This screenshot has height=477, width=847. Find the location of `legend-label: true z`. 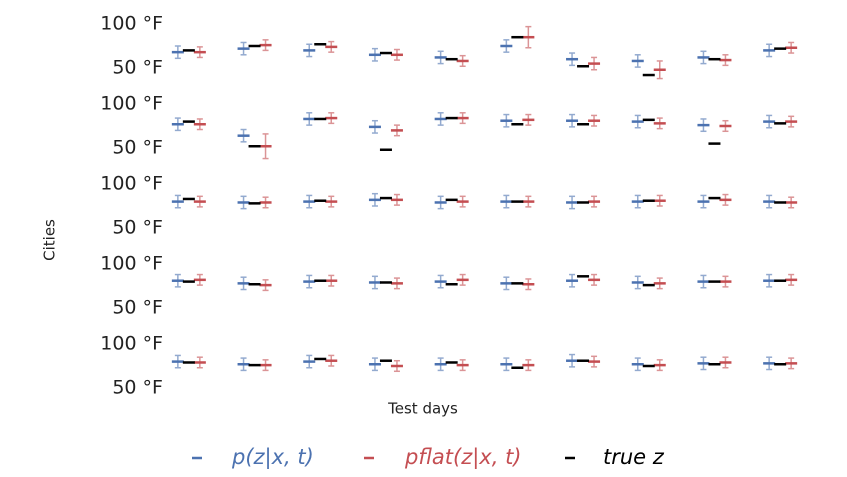

legend-label: true z is located at coordinates (634, 457).